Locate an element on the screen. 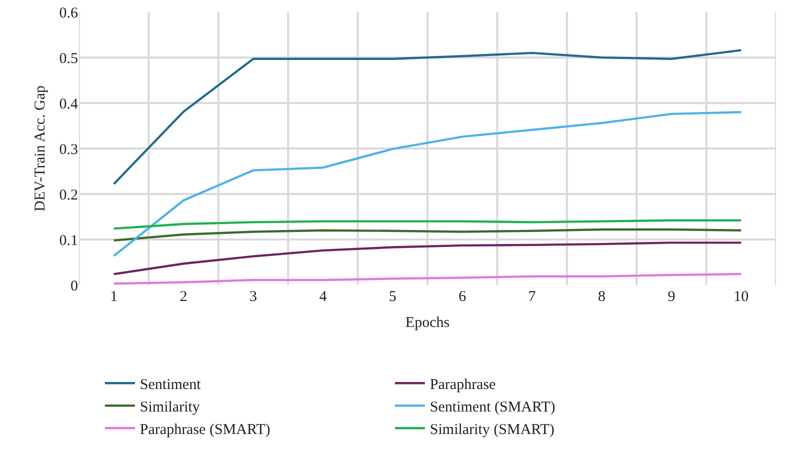  x-tick-label: 1 is located at coordinates (114, 297).